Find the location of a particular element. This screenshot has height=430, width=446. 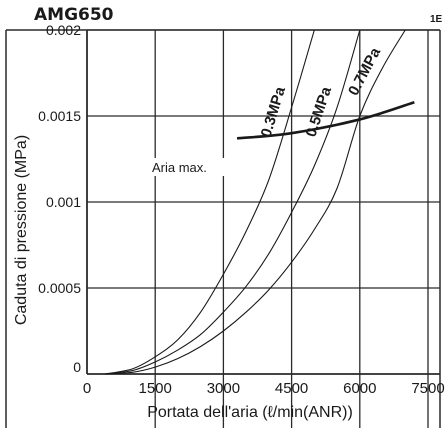

aria-max-label-bg is located at coordinates (187, 167).